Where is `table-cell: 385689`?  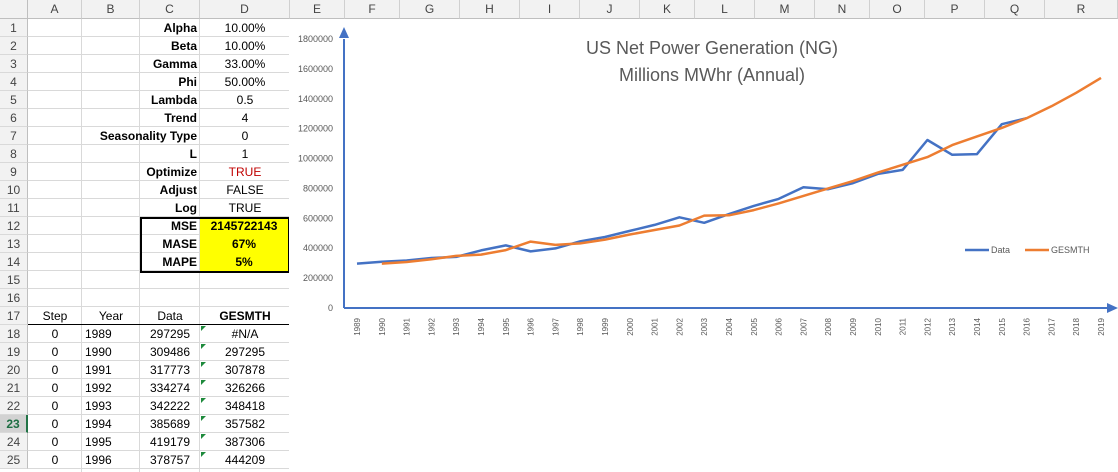 table-cell: 385689 is located at coordinates (170, 424).